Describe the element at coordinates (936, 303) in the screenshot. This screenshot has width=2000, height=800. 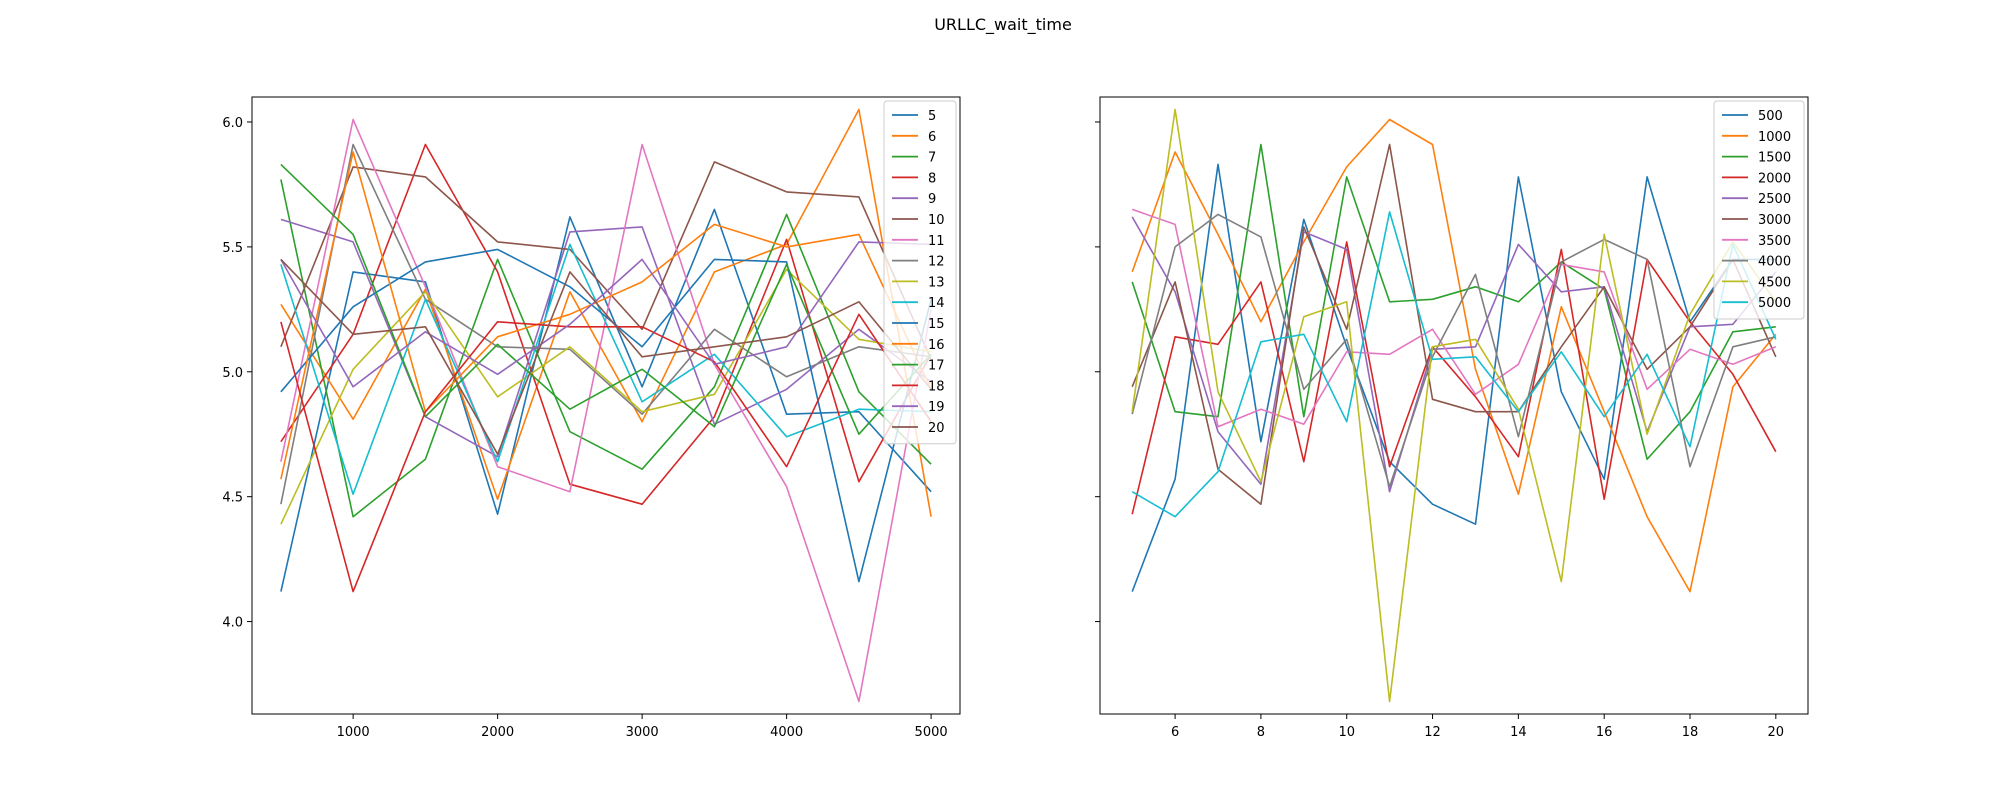
I see `legend-label-14: 14` at that location.